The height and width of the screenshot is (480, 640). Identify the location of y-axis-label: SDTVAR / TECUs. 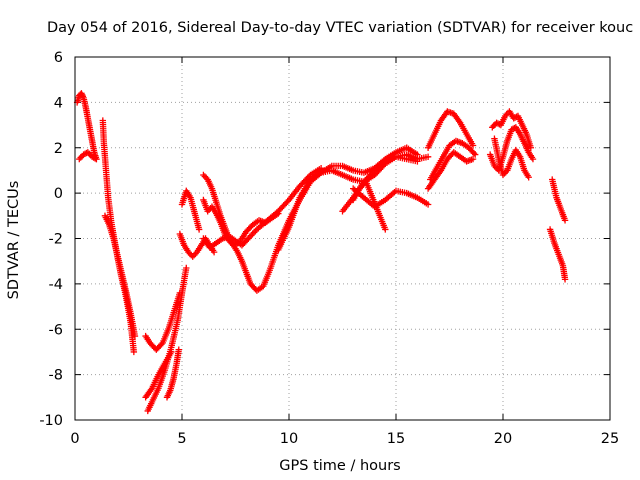
(14, 240).